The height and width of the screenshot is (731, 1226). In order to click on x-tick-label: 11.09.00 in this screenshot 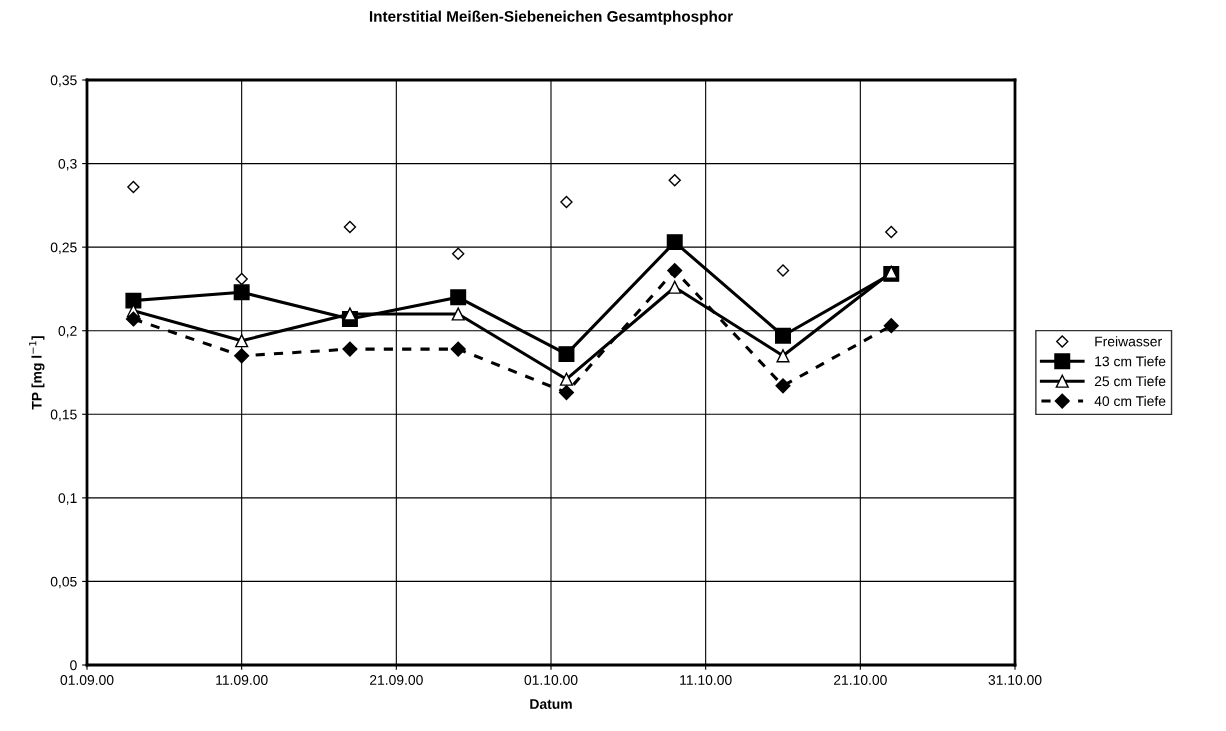, I will do `click(242, 680)`.